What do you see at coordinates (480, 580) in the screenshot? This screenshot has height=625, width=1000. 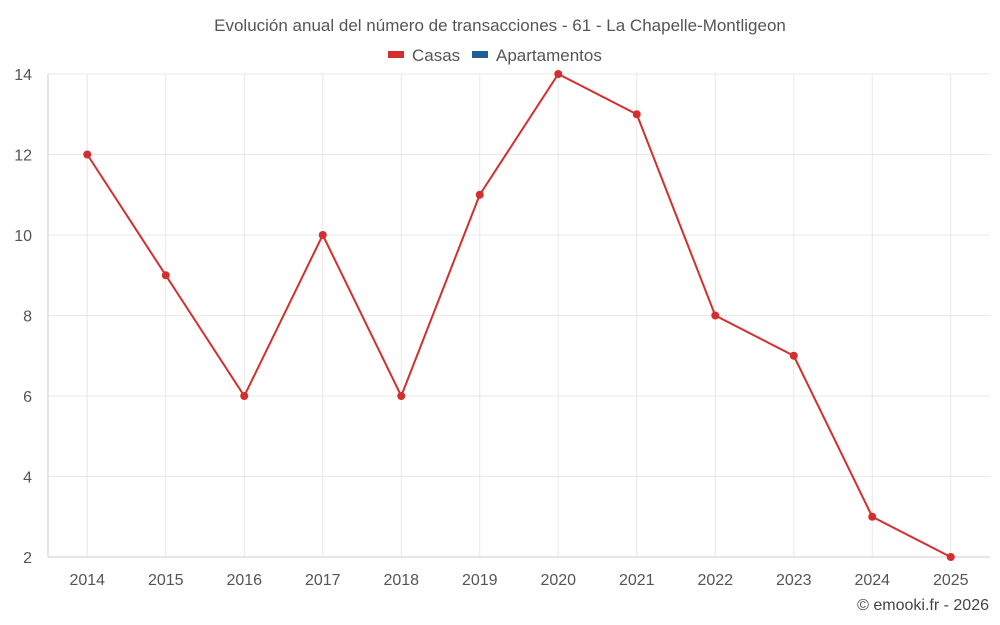 I see `x-tick-label: 2019` at bounding box center [480, 580].